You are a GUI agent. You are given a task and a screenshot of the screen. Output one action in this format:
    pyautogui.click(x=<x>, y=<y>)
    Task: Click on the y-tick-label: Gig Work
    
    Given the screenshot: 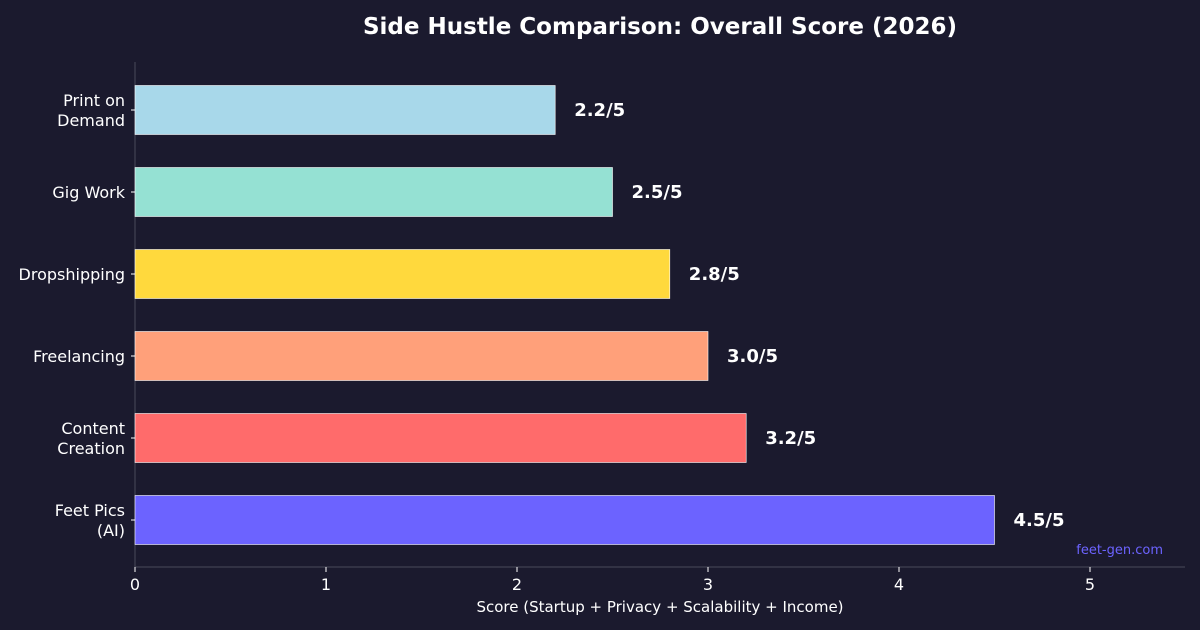 What is the action you would take?
    pyautogui.click(x=88, y=192)
    